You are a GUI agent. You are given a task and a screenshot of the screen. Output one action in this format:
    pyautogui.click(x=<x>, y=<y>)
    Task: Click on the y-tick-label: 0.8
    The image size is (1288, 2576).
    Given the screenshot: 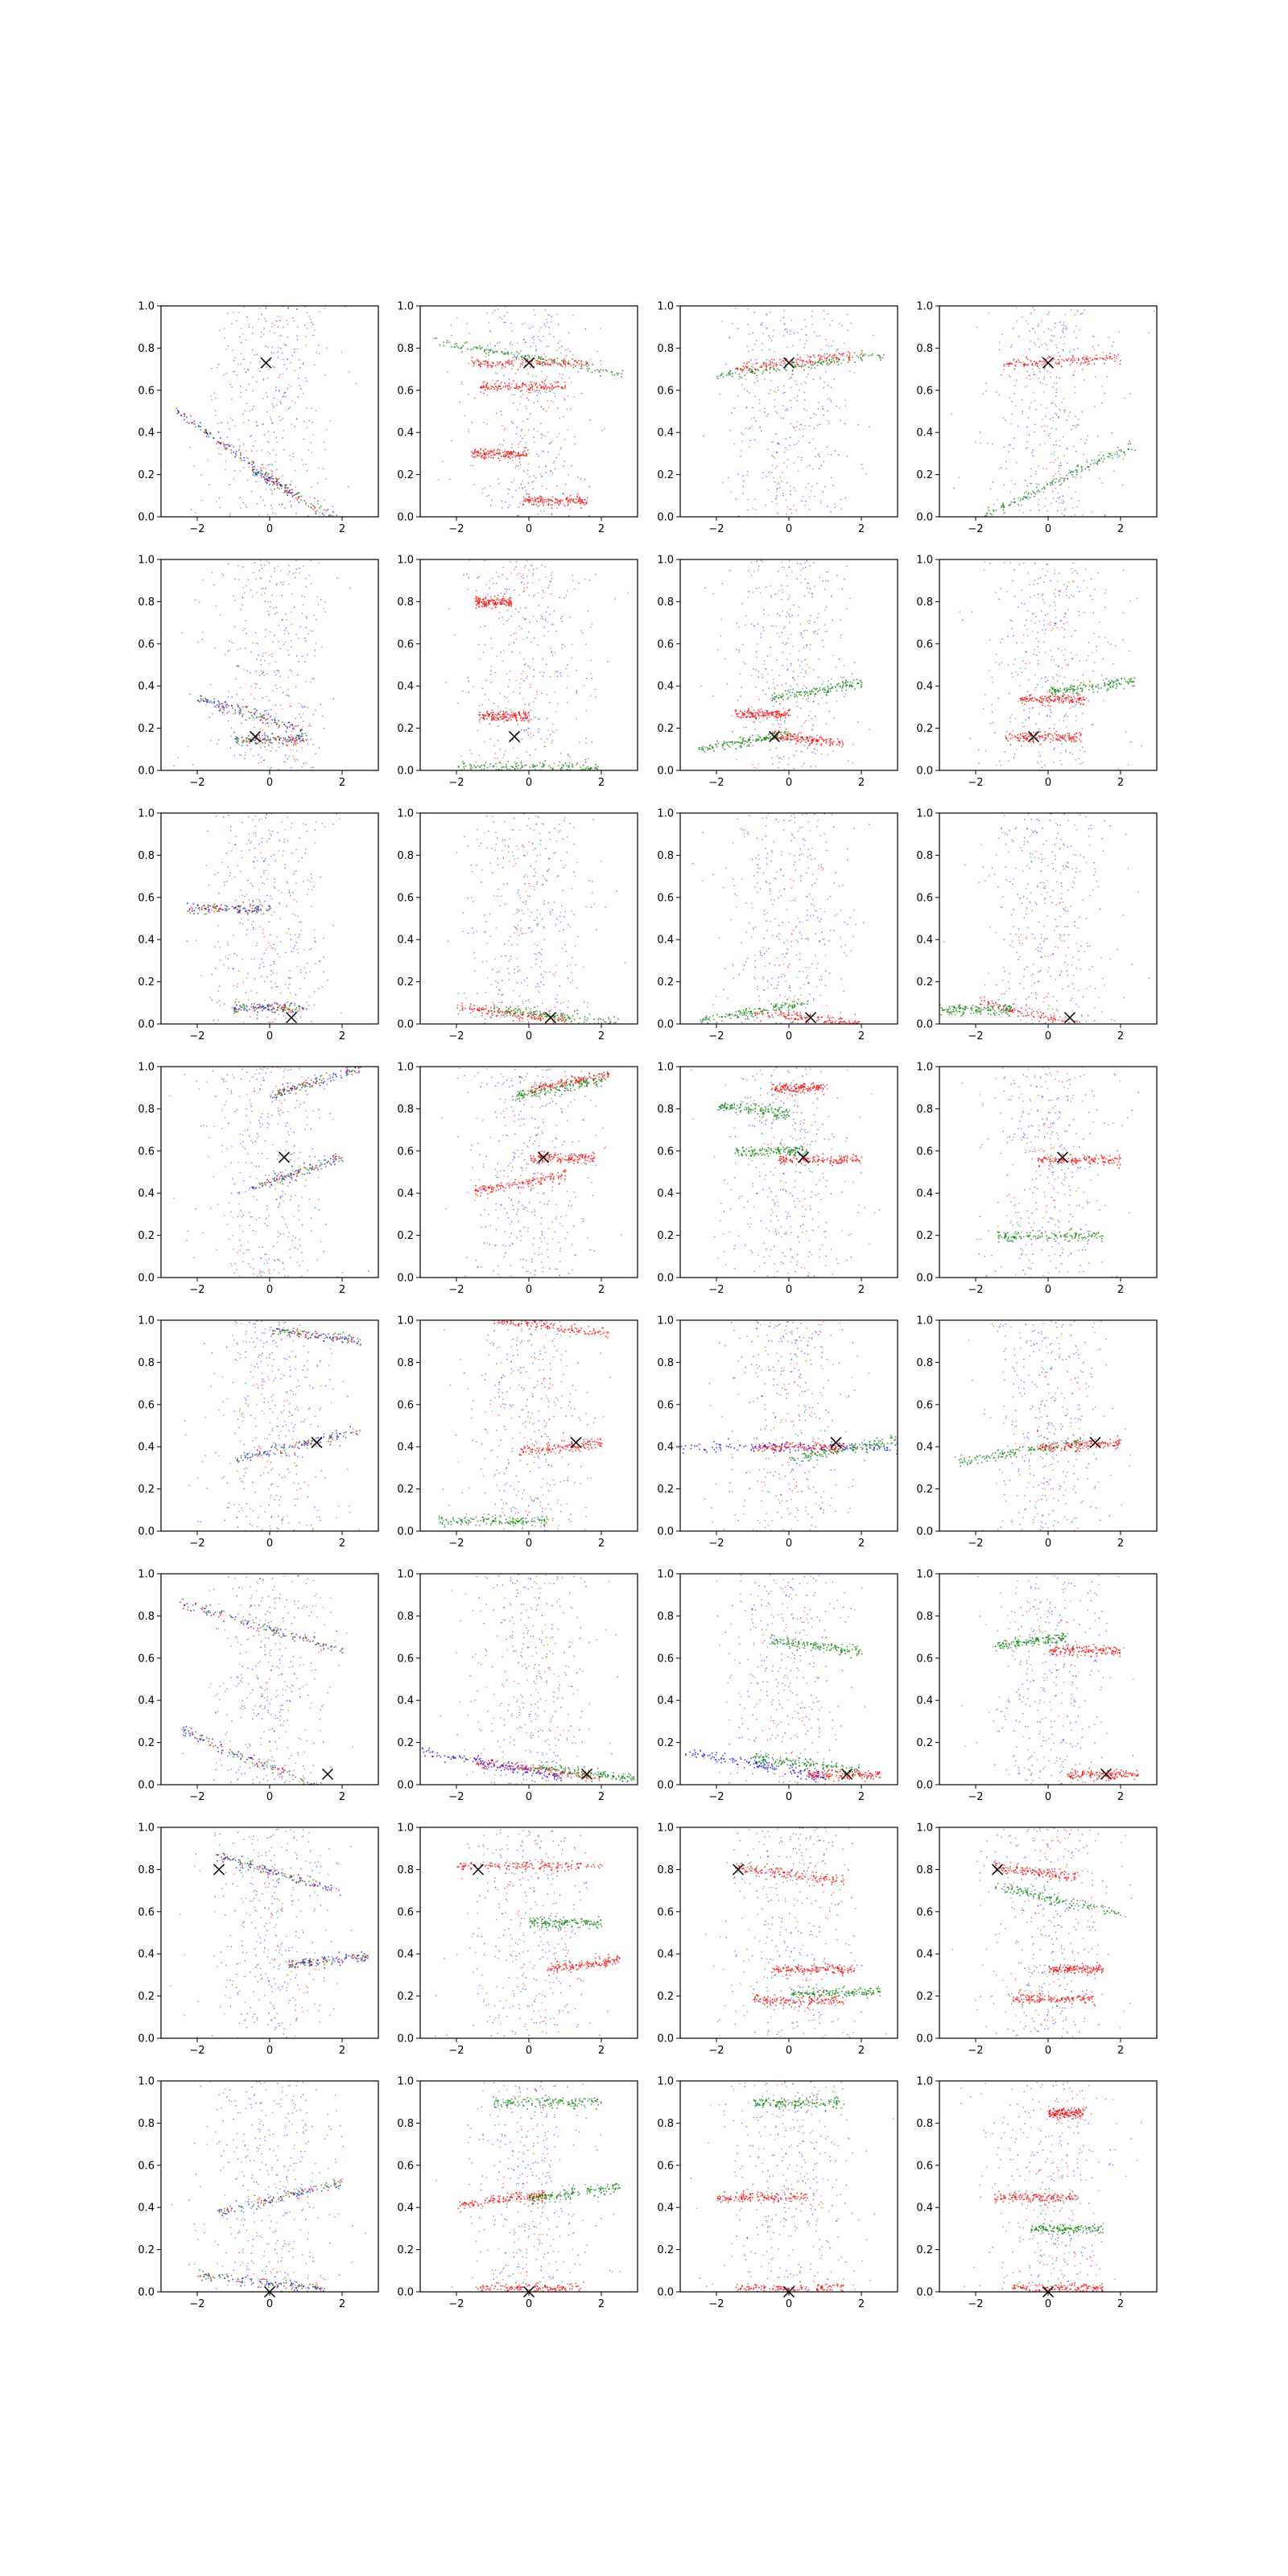 What is the action you would take?
    pyautogui.click(x=405, y=349)
    